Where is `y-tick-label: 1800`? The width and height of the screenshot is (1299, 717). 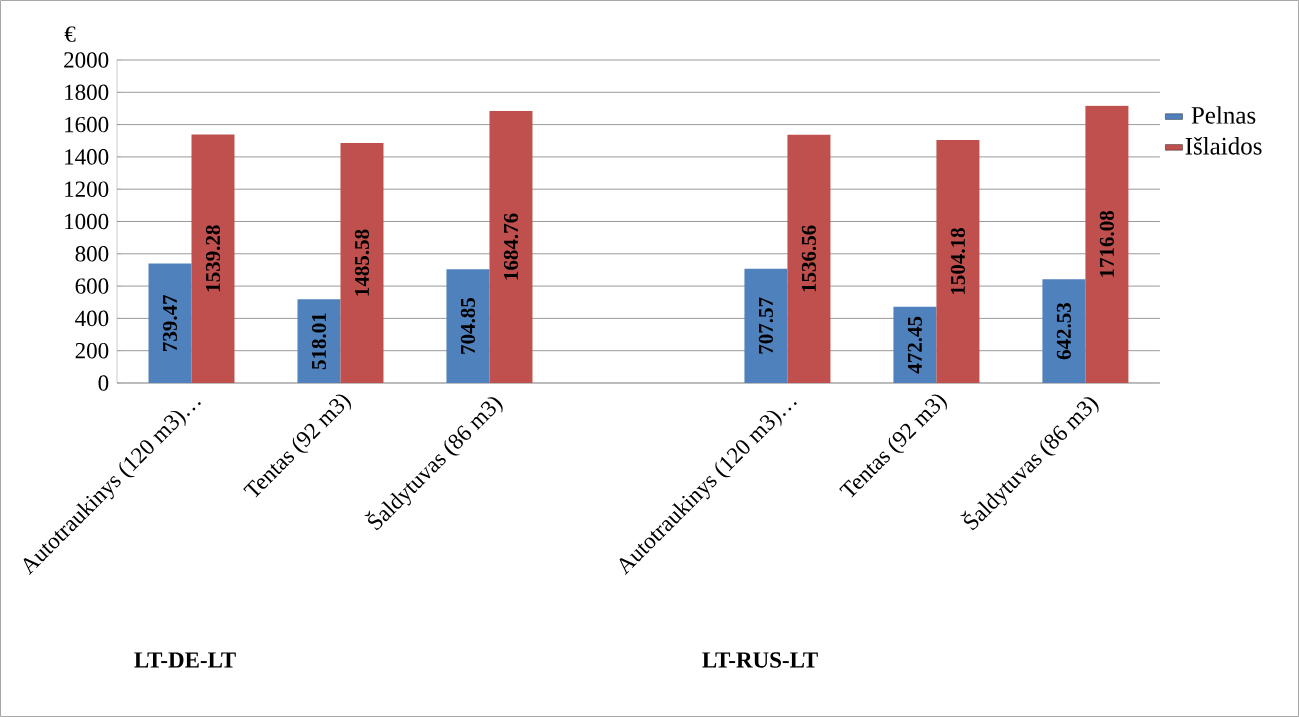 y-tick-label: 1800 is located at coordinates (87, 92).